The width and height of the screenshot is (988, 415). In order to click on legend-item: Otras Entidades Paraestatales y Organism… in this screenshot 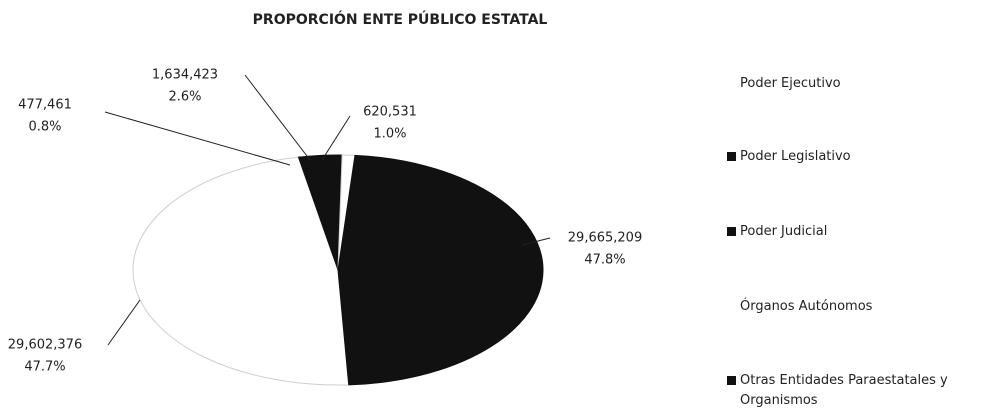, I will do `click(854, 391)`.